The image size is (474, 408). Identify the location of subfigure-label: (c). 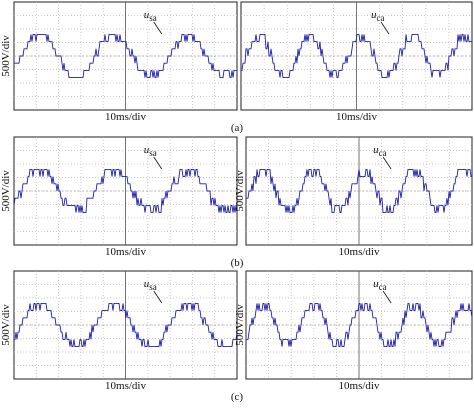
(237, 397).